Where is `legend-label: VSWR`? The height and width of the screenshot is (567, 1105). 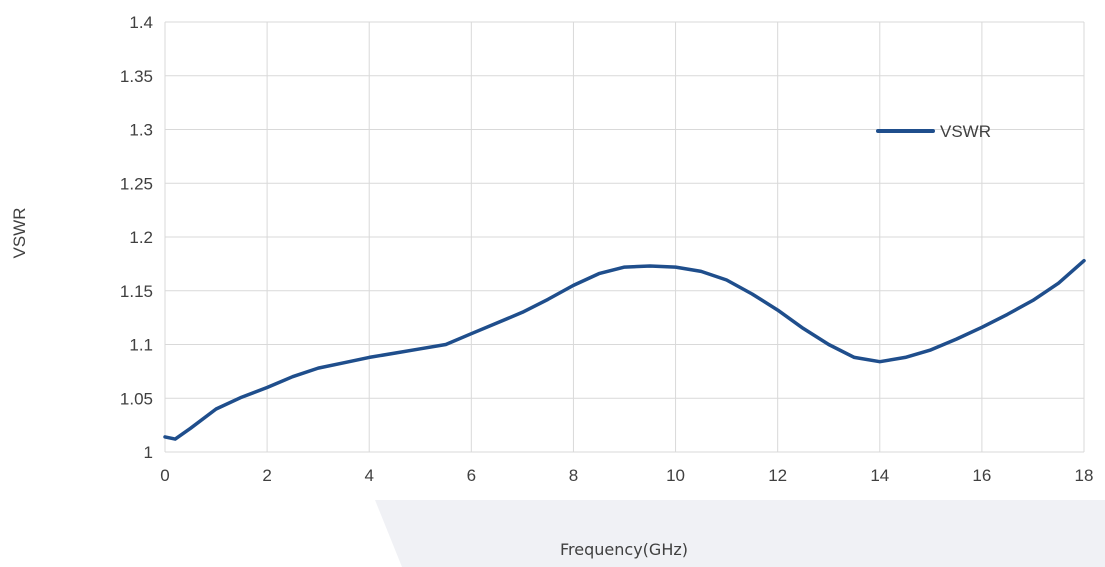 legend-label: VSWR is located at coordinates (965, 131).